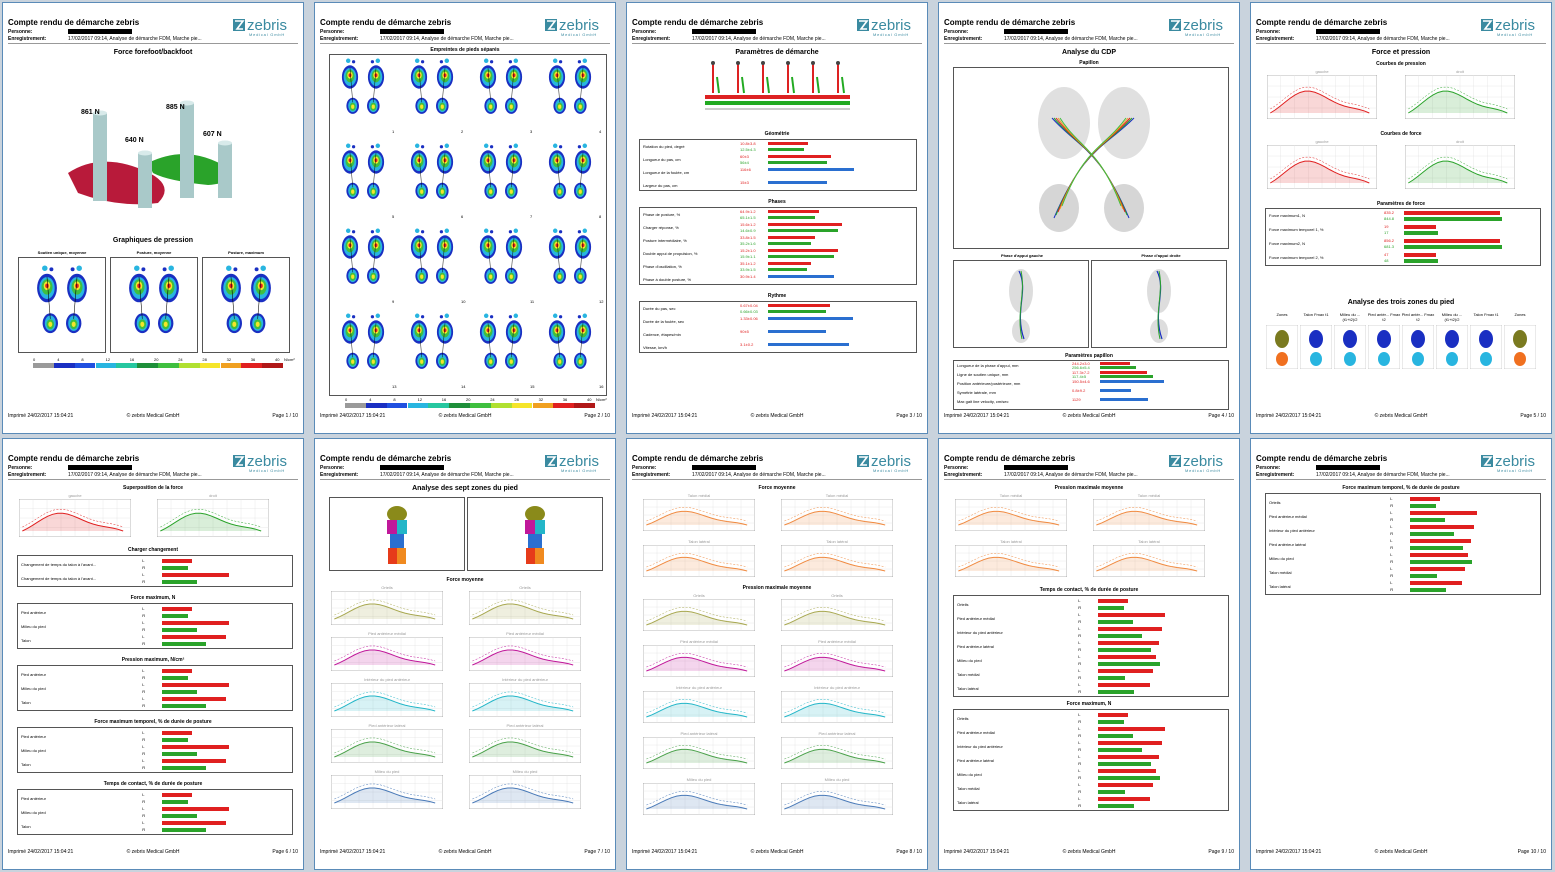 This screenshot has height=872, width=1555. Describe the element at coordinates (531, 131) in the screenshot. I see `step-number: 3` at that location.